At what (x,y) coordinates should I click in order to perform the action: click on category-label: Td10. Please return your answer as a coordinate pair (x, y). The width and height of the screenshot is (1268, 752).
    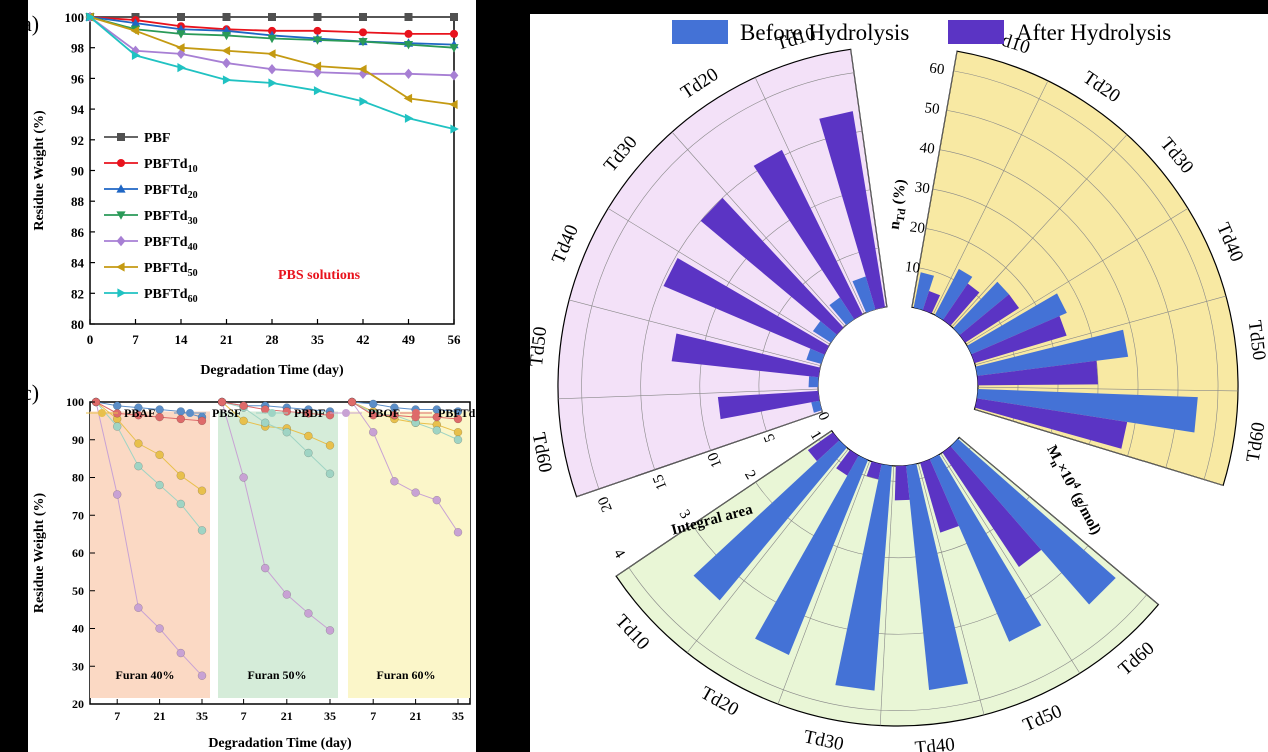
    Looking at the image, I should click on (632, 633).